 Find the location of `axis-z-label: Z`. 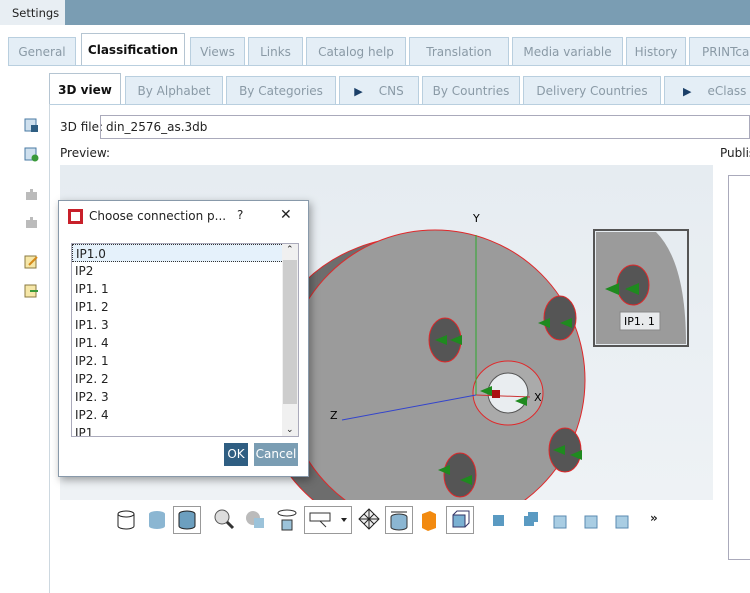

axis-z-label: Z is located at coordinates (334, 415).